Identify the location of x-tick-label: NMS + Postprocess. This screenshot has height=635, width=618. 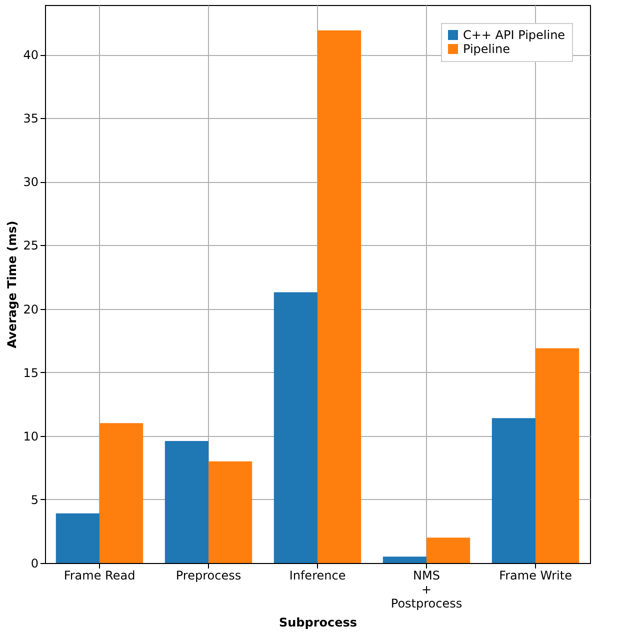
(426, 589).